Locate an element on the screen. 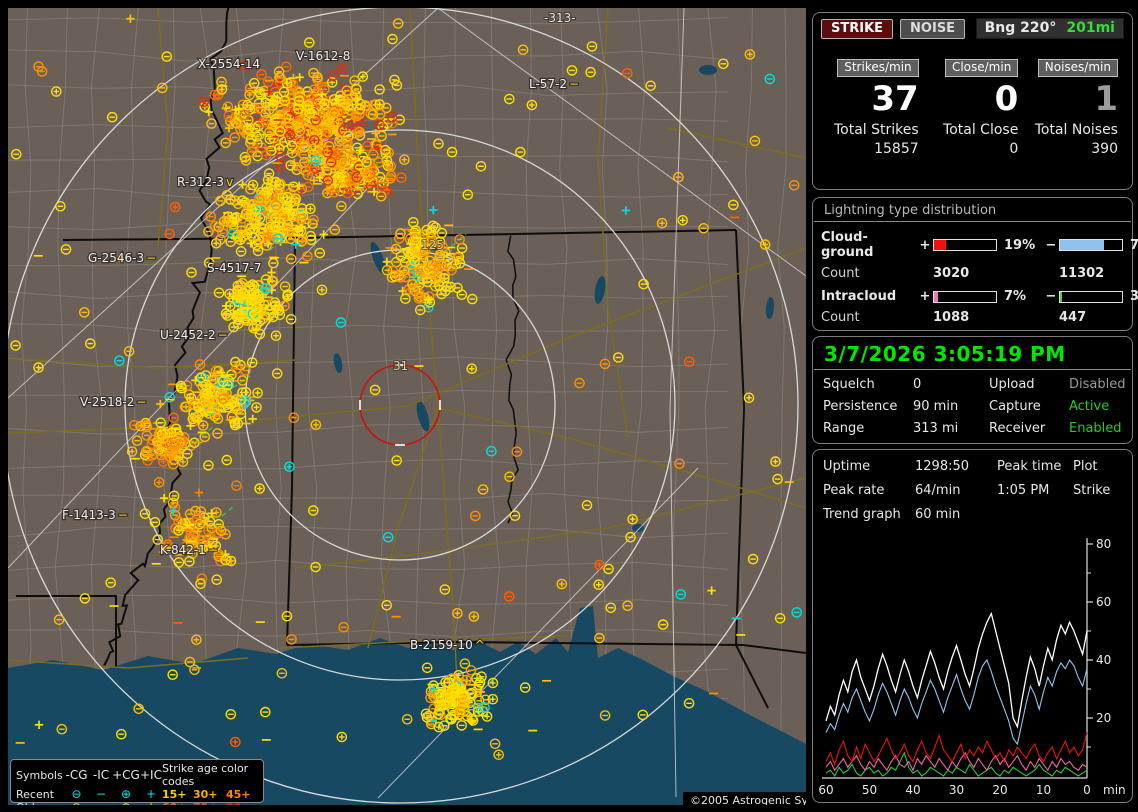 This screenshot has height=812, width=1138. cg-minus-count: 11302 is located at coordinates (1082, 273).